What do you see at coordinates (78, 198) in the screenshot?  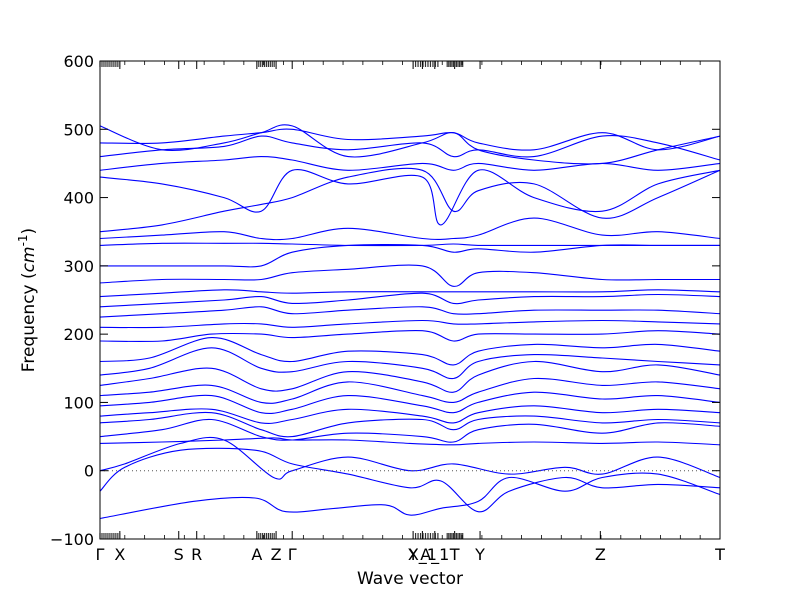 I see `y-tick-label: 400` at bounding box center [78, 198].